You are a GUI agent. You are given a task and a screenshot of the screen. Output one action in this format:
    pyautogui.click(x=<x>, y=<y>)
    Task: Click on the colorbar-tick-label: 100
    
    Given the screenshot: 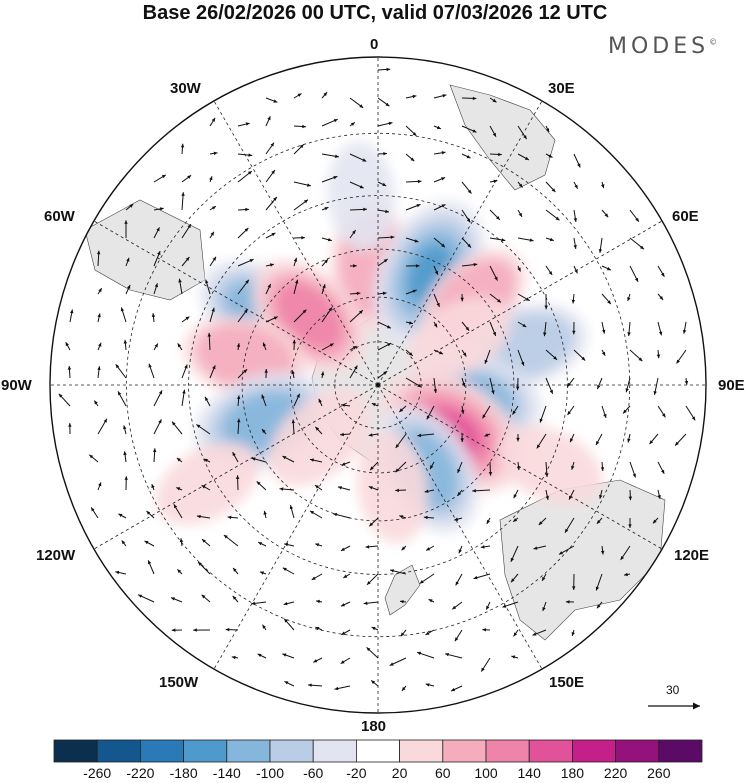 What is the action you would take?
    pyautogui.click(x=486, y=773)
    